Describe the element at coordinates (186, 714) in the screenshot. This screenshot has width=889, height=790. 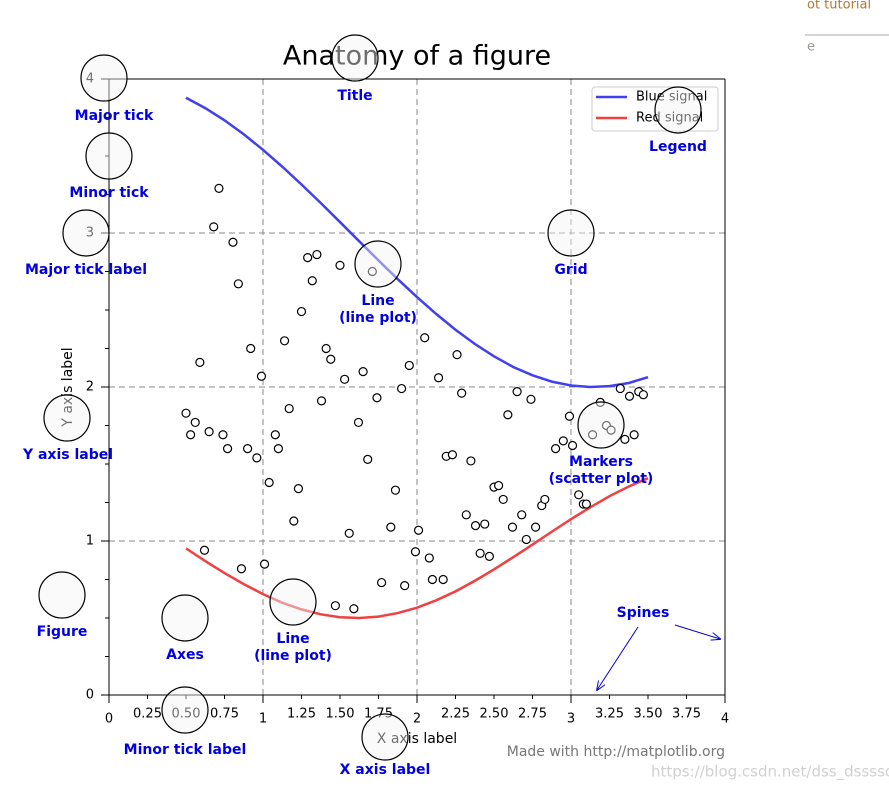
I see `x-minor-tick-label: 0.50` at that location.